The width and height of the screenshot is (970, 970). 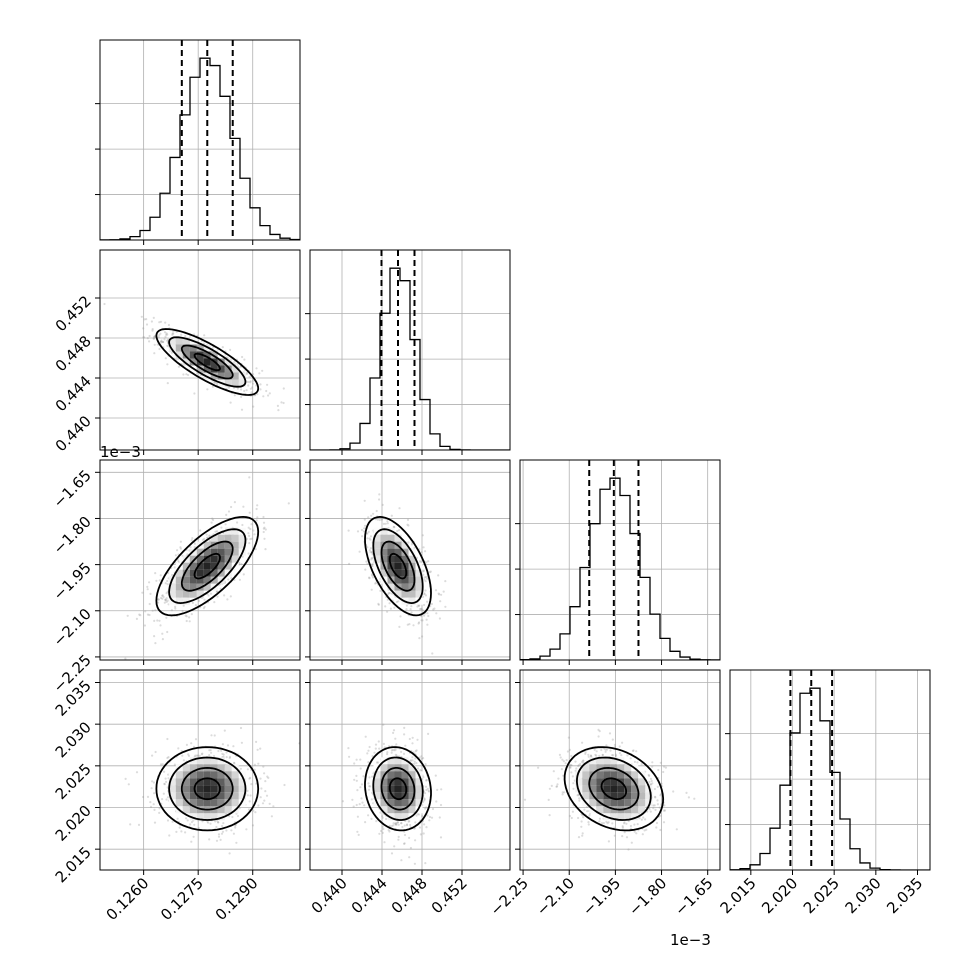 What do you see at coordinates (904, 895) in the screenshot?
I see `x-tick-label: 2.035` at bounding box center [904, 895].